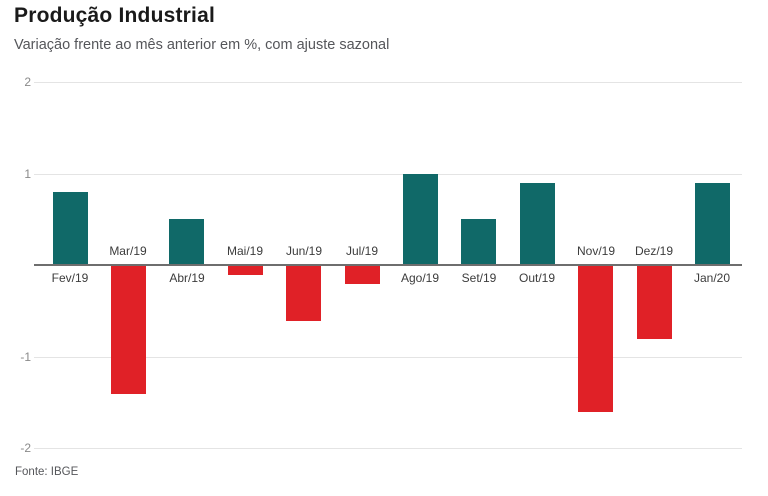 This screenshot has width=768, height=496. I want to click on x-category-label-ago-19: Ago/19, so click(420, 278).